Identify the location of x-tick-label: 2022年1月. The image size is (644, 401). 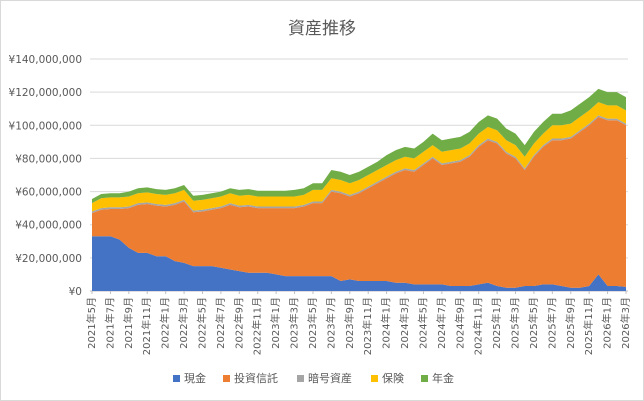
(165, 323).